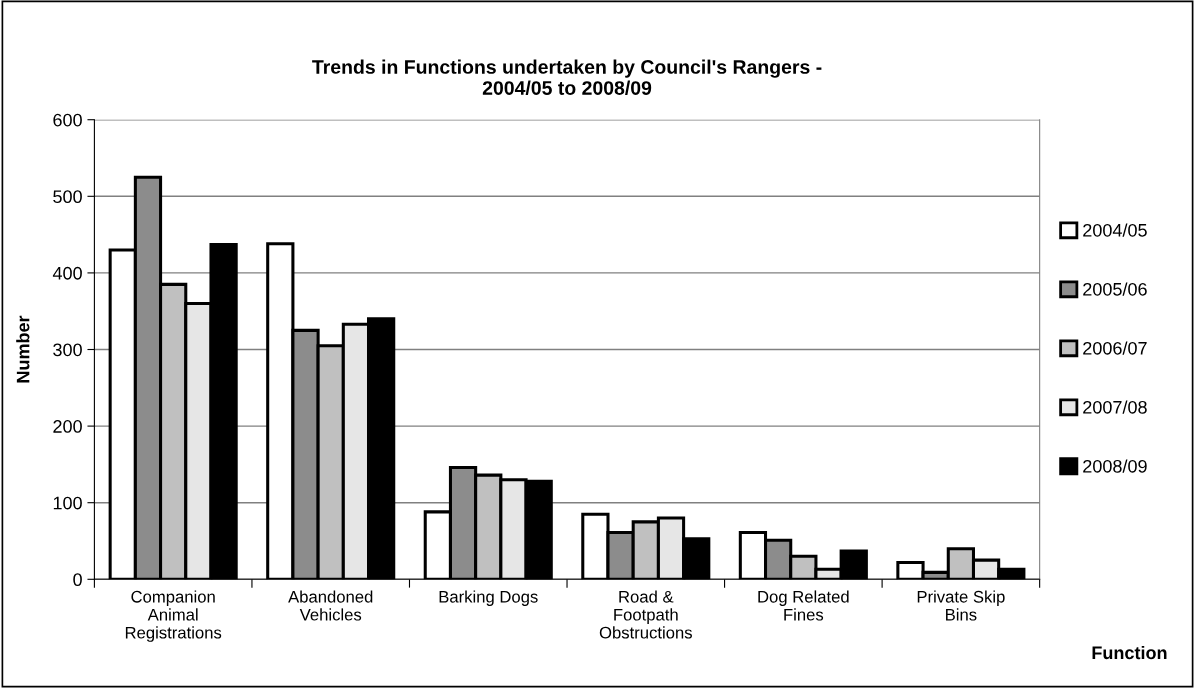 Image resolution: width=1195 pixels, height=688 pixels. Describe the element at coordinates (67, 426) in the screenshot. I see `y-tick-label: 200` at that location.